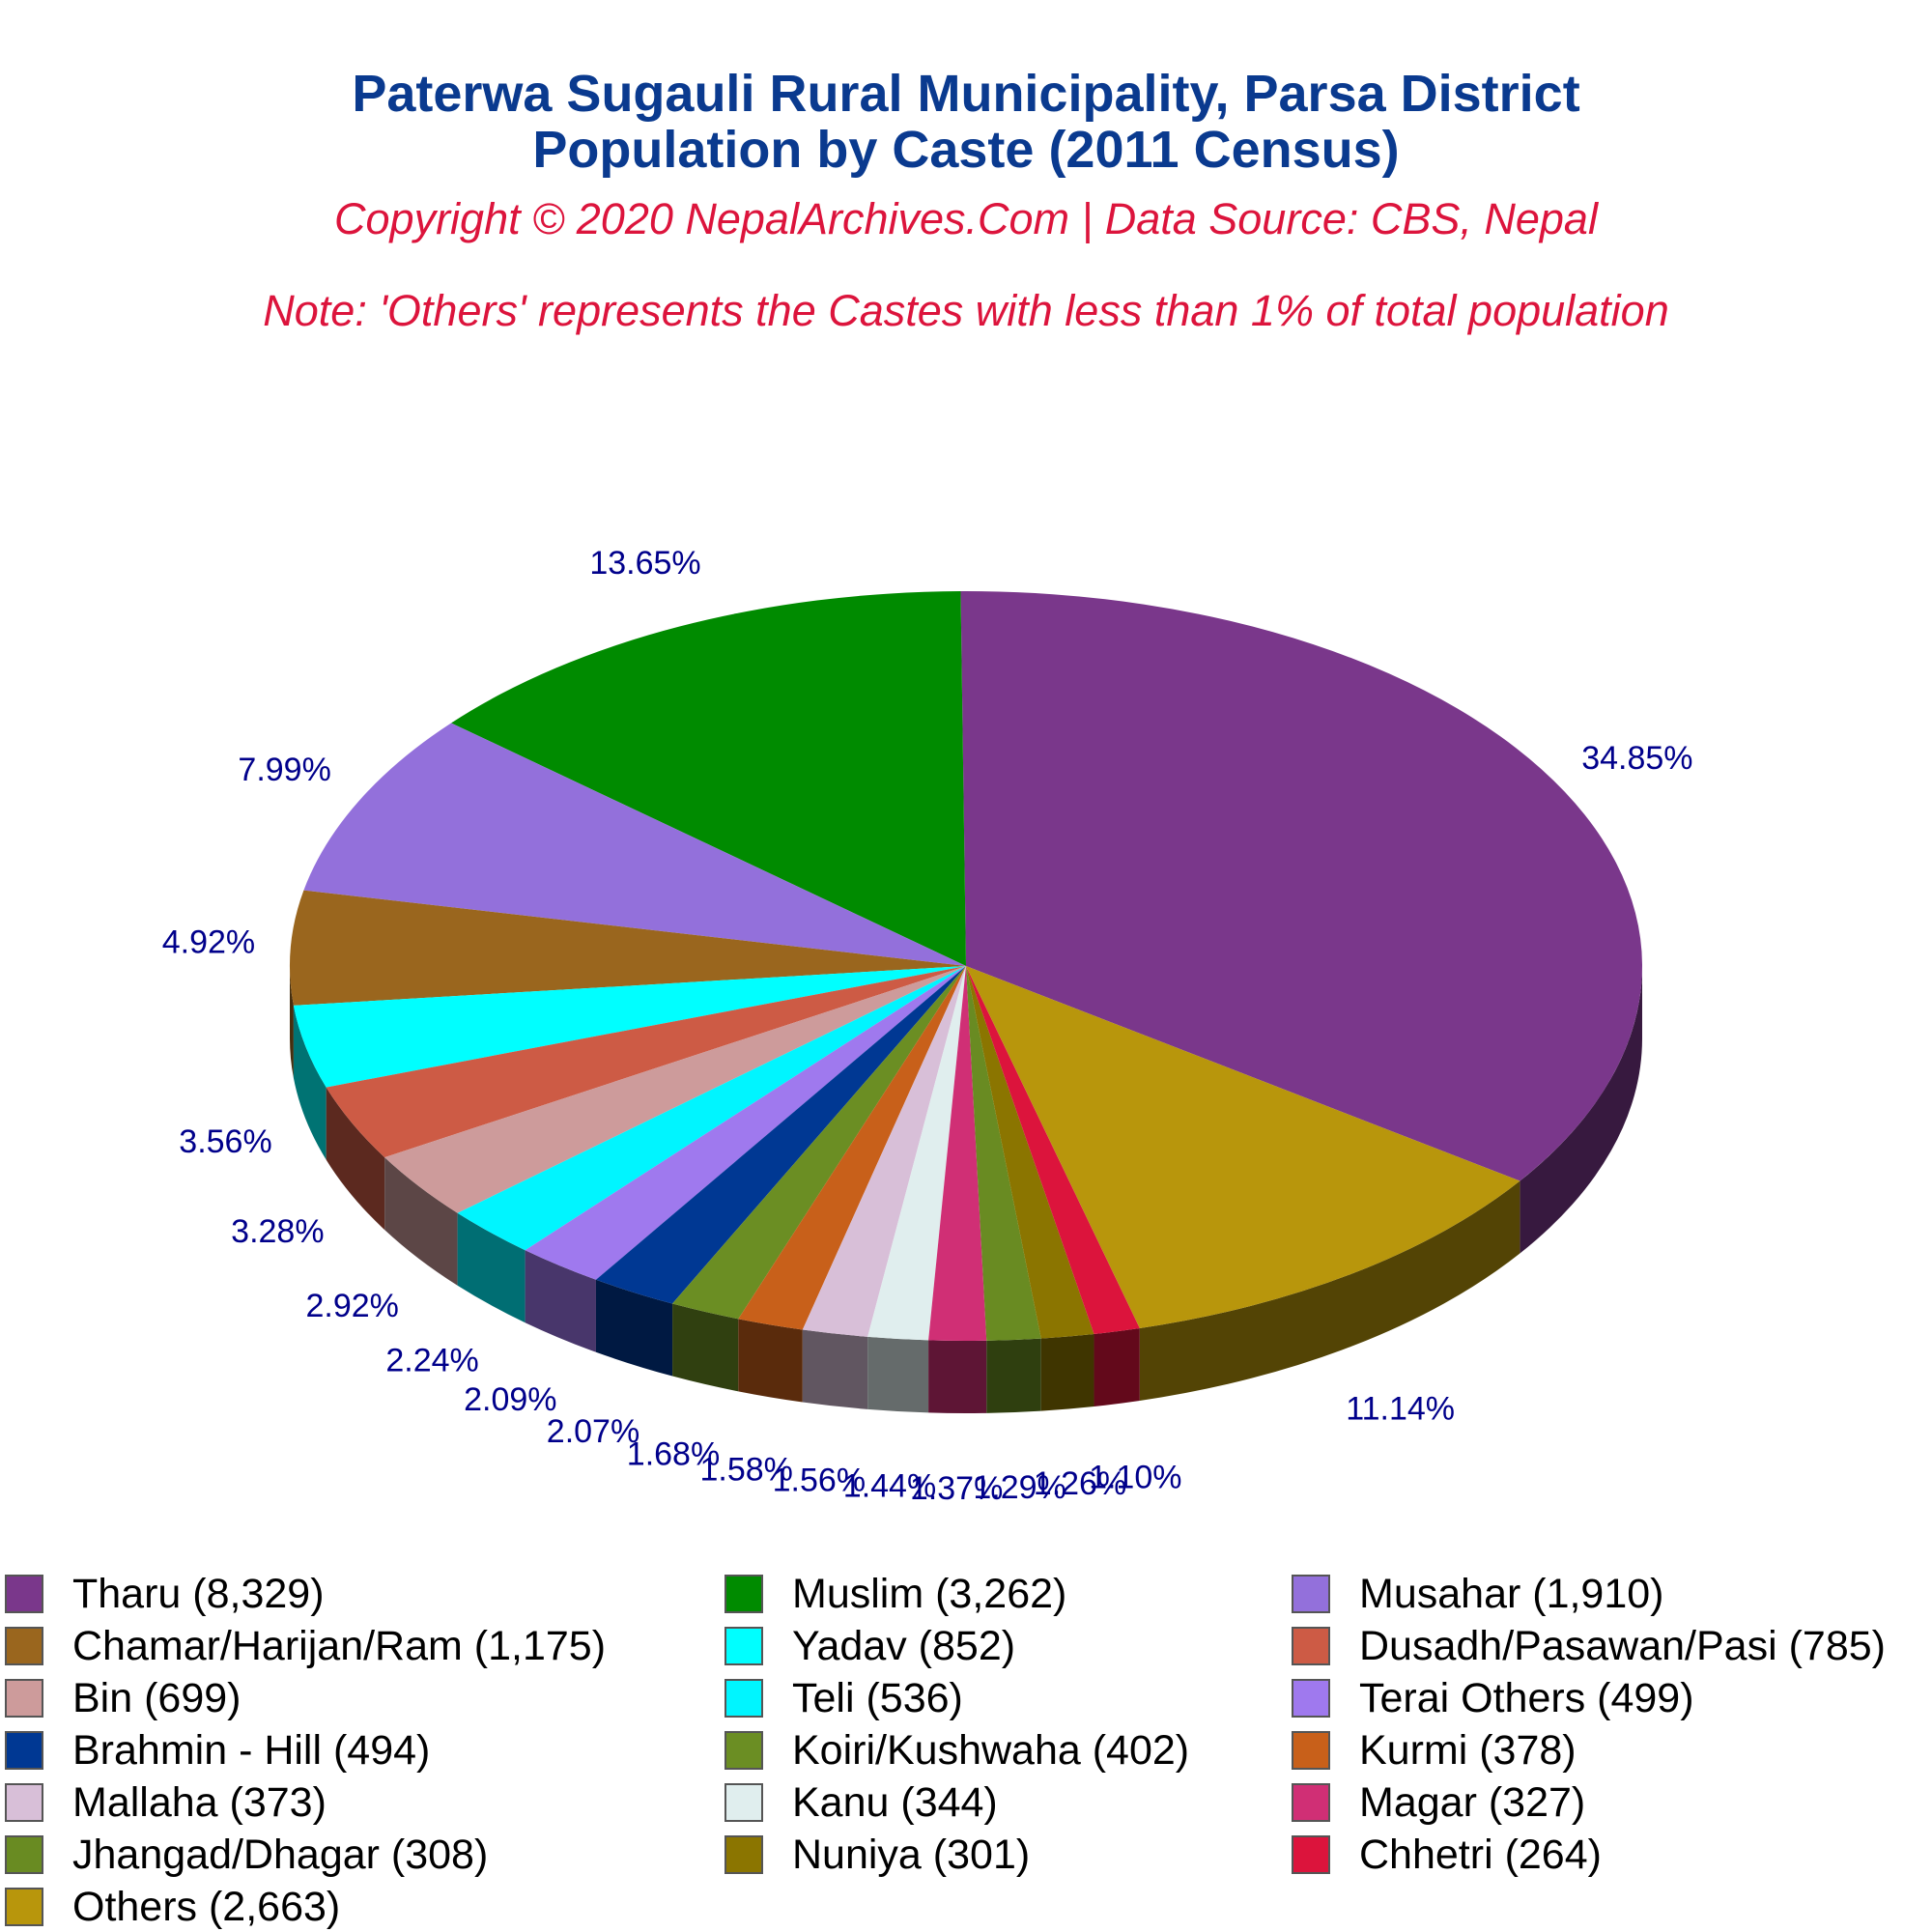 The image size is (1932, 1932). I want to click on pie-slice-chamar-harijan-ram, so click(628, 948).